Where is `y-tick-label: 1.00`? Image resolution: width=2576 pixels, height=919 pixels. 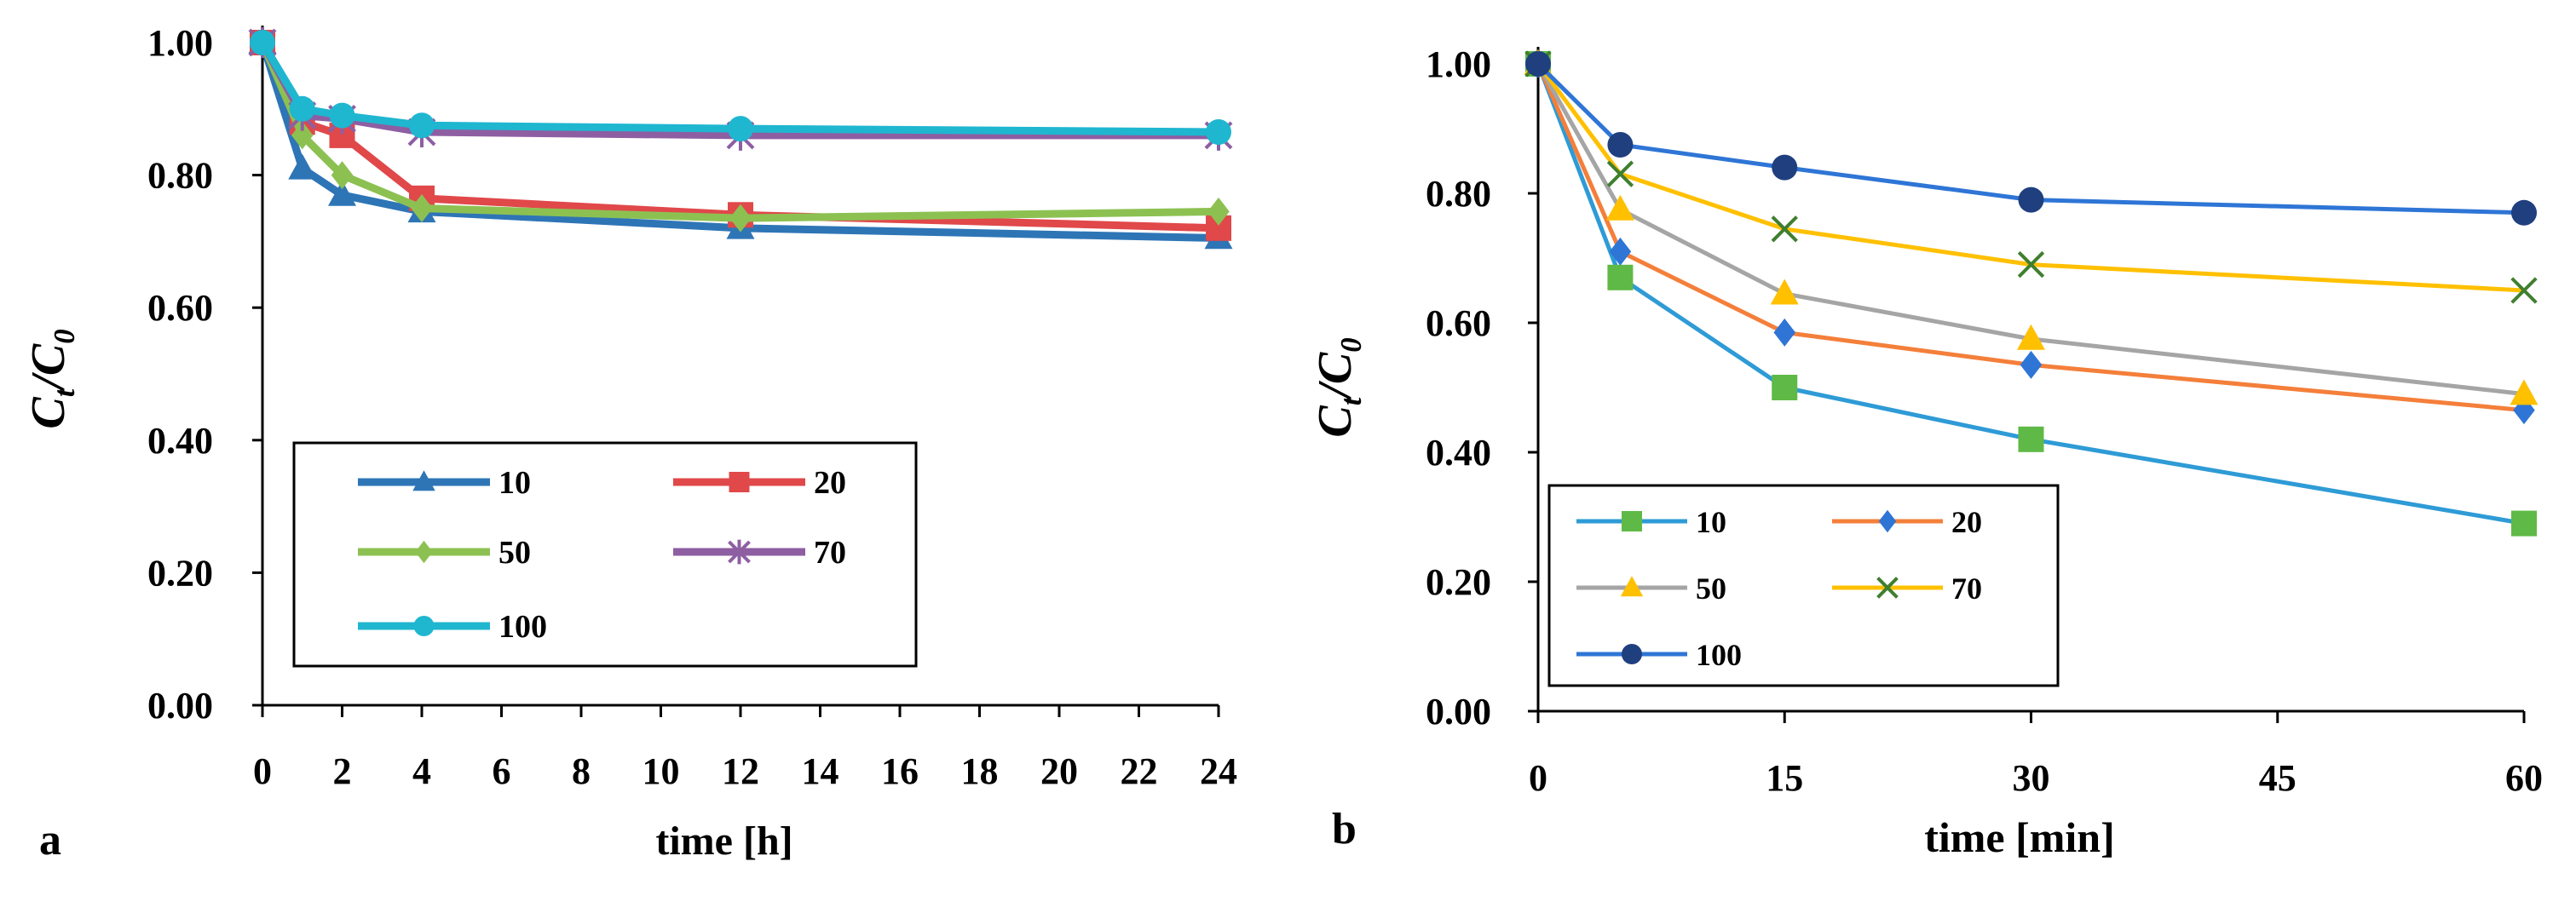 y-tick-label: 1.00 is located at coordinates (1458, 64).